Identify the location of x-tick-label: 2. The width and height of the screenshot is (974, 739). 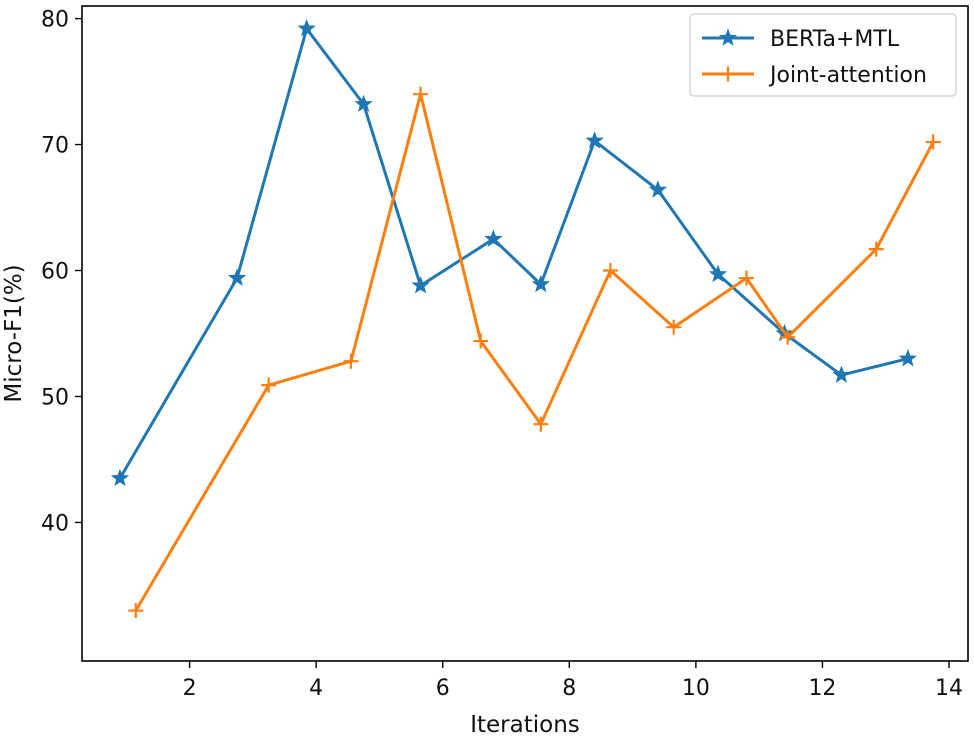
(190, 688).